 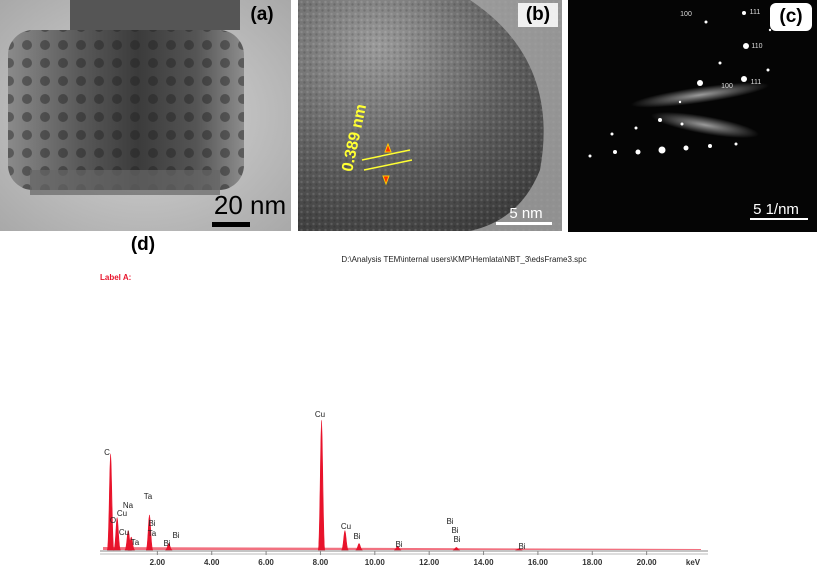 I want to click on peak-label: C, so click(x=107, y=452).